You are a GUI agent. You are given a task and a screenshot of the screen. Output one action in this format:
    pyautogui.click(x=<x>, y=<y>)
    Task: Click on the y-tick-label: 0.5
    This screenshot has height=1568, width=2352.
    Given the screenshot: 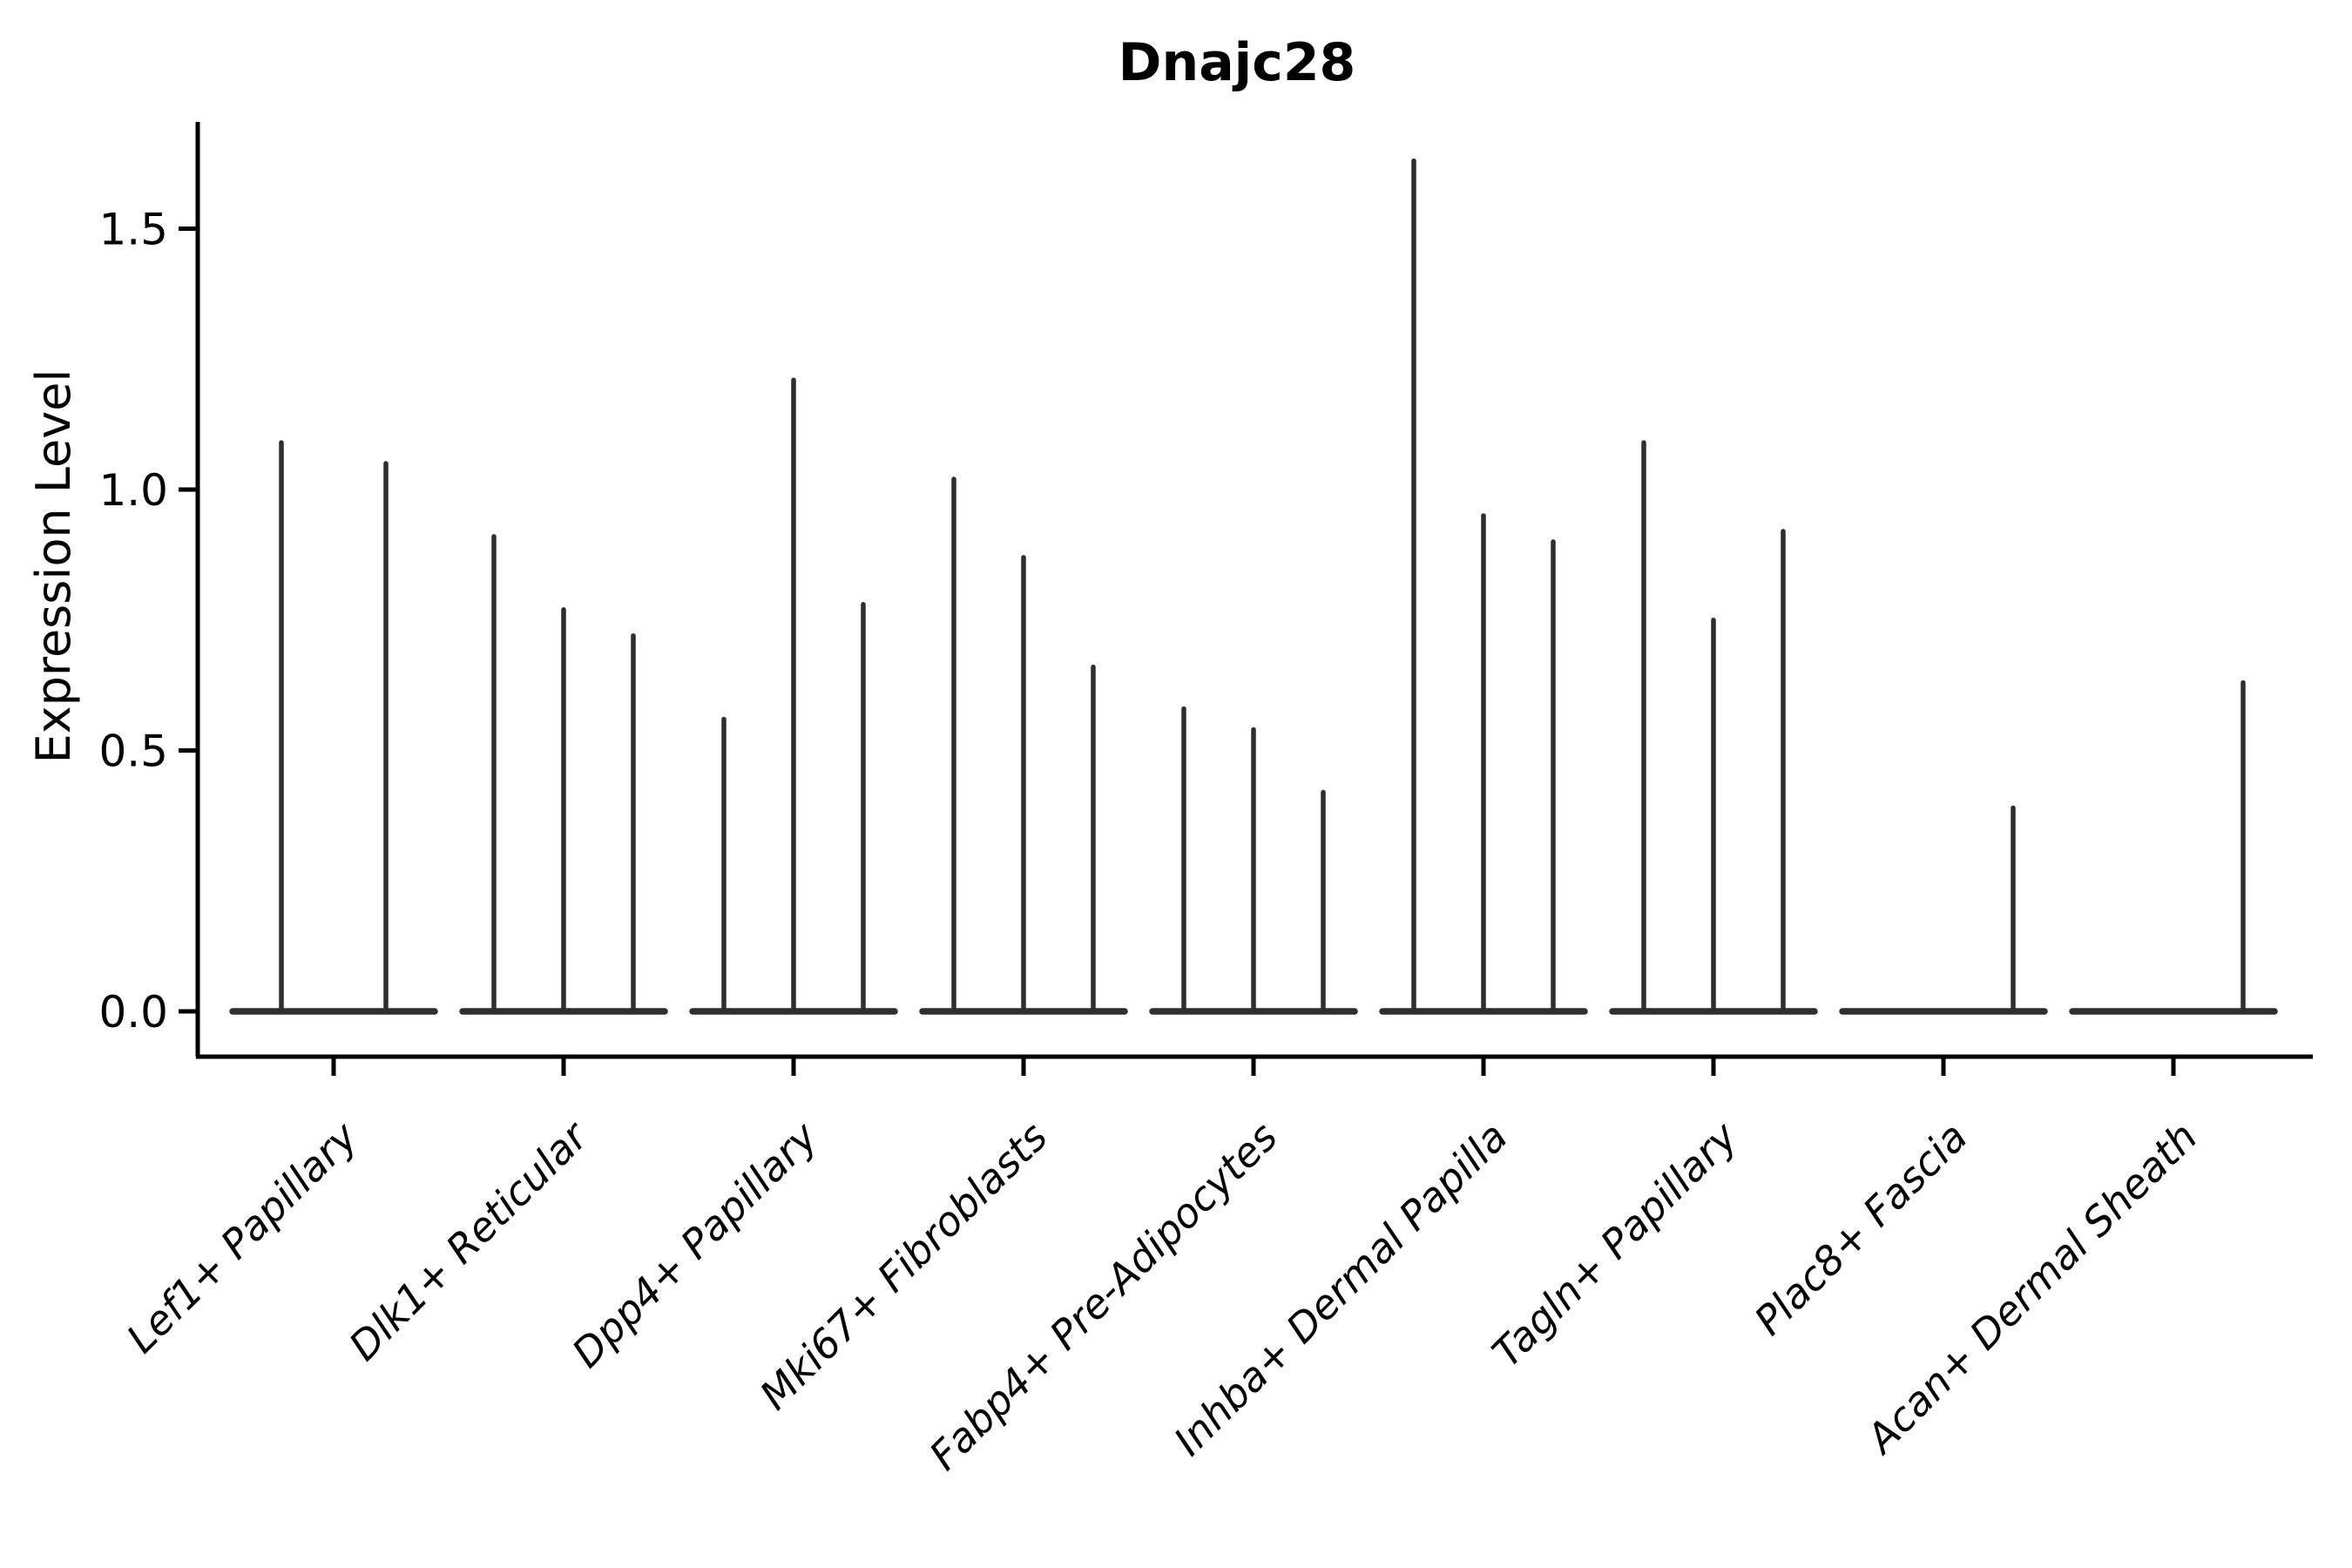 What is the action you would take?
    pyautogui.click(x=133, y=752)
    